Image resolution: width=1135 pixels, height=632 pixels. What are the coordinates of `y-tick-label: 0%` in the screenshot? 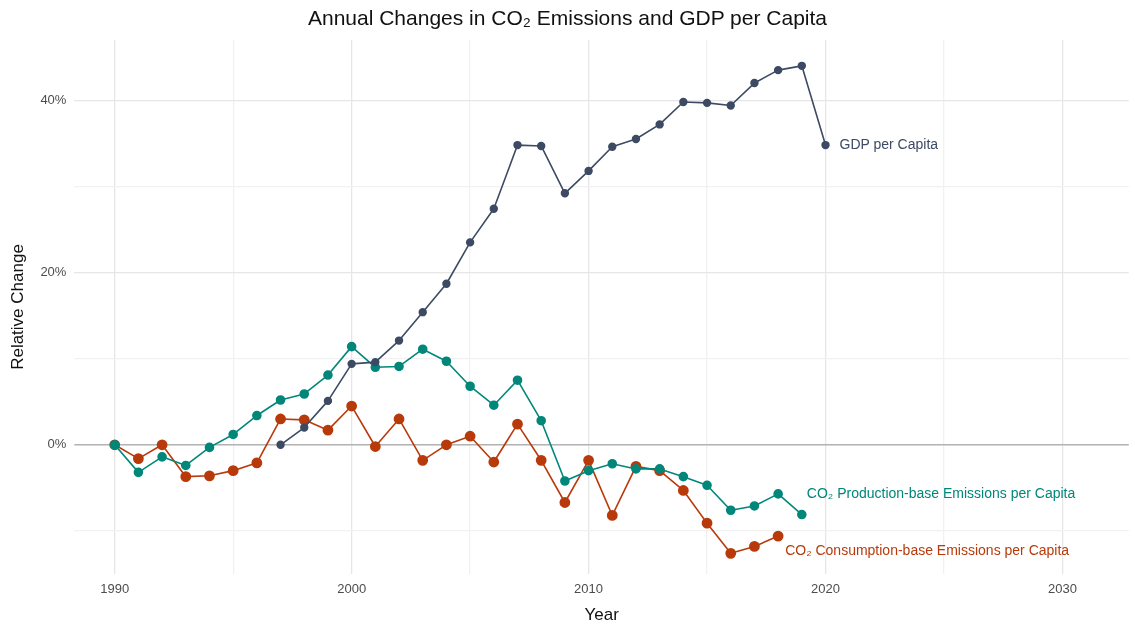 It's located at (57, 444).